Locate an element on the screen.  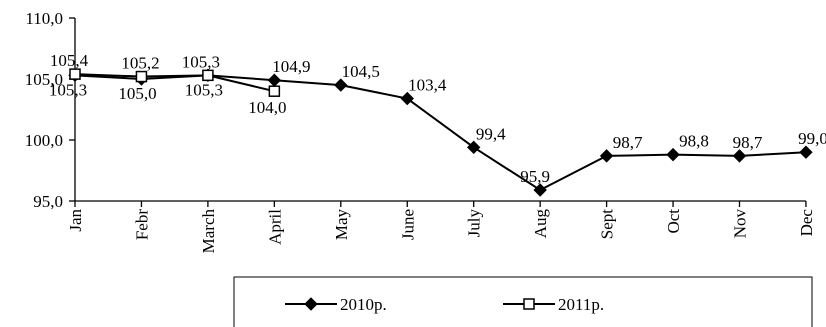
data-label-2010: 105,0 is located at coordinates (137, 93).